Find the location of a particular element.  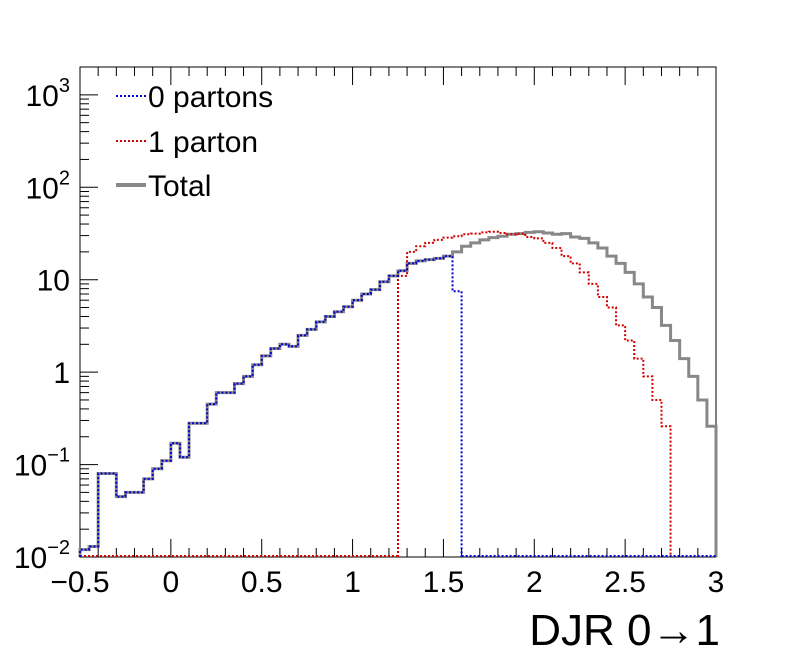

x-tick-label: 2 is located at coordinates (534, 582).